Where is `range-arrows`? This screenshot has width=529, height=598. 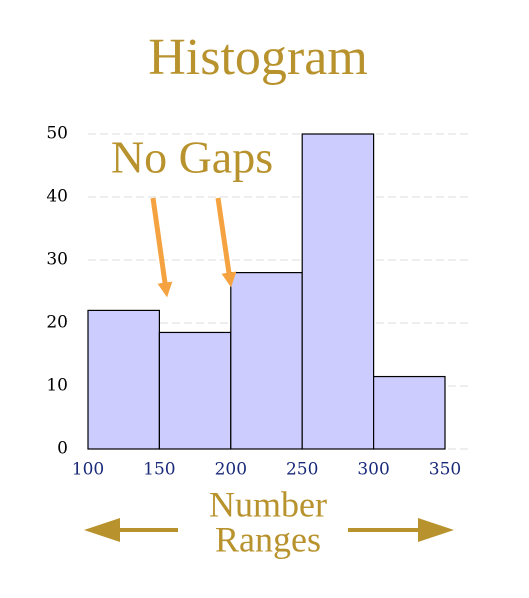 range-arrows is located at coordinates (269, 530).